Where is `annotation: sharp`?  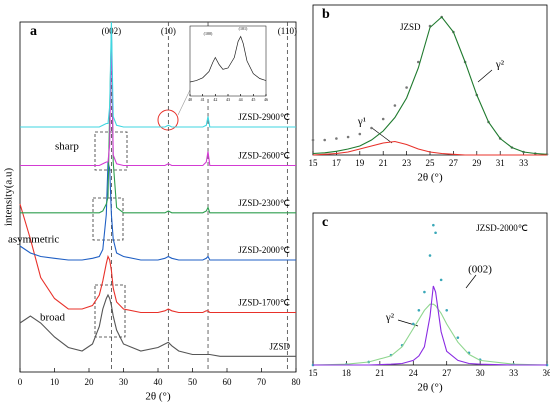
annotation: sharp is located at coordinates (67, 147).